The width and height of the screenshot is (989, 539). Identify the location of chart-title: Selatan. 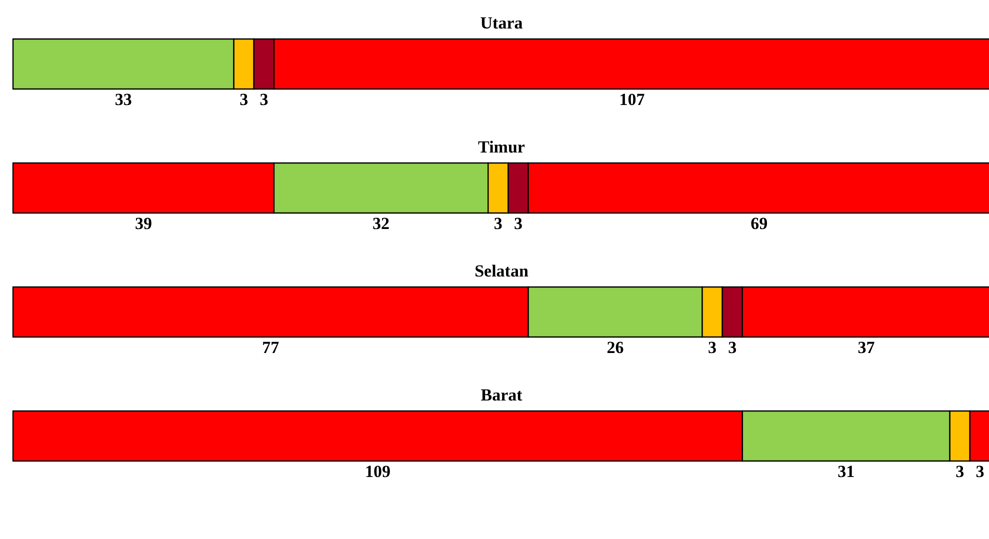
(501, 270).